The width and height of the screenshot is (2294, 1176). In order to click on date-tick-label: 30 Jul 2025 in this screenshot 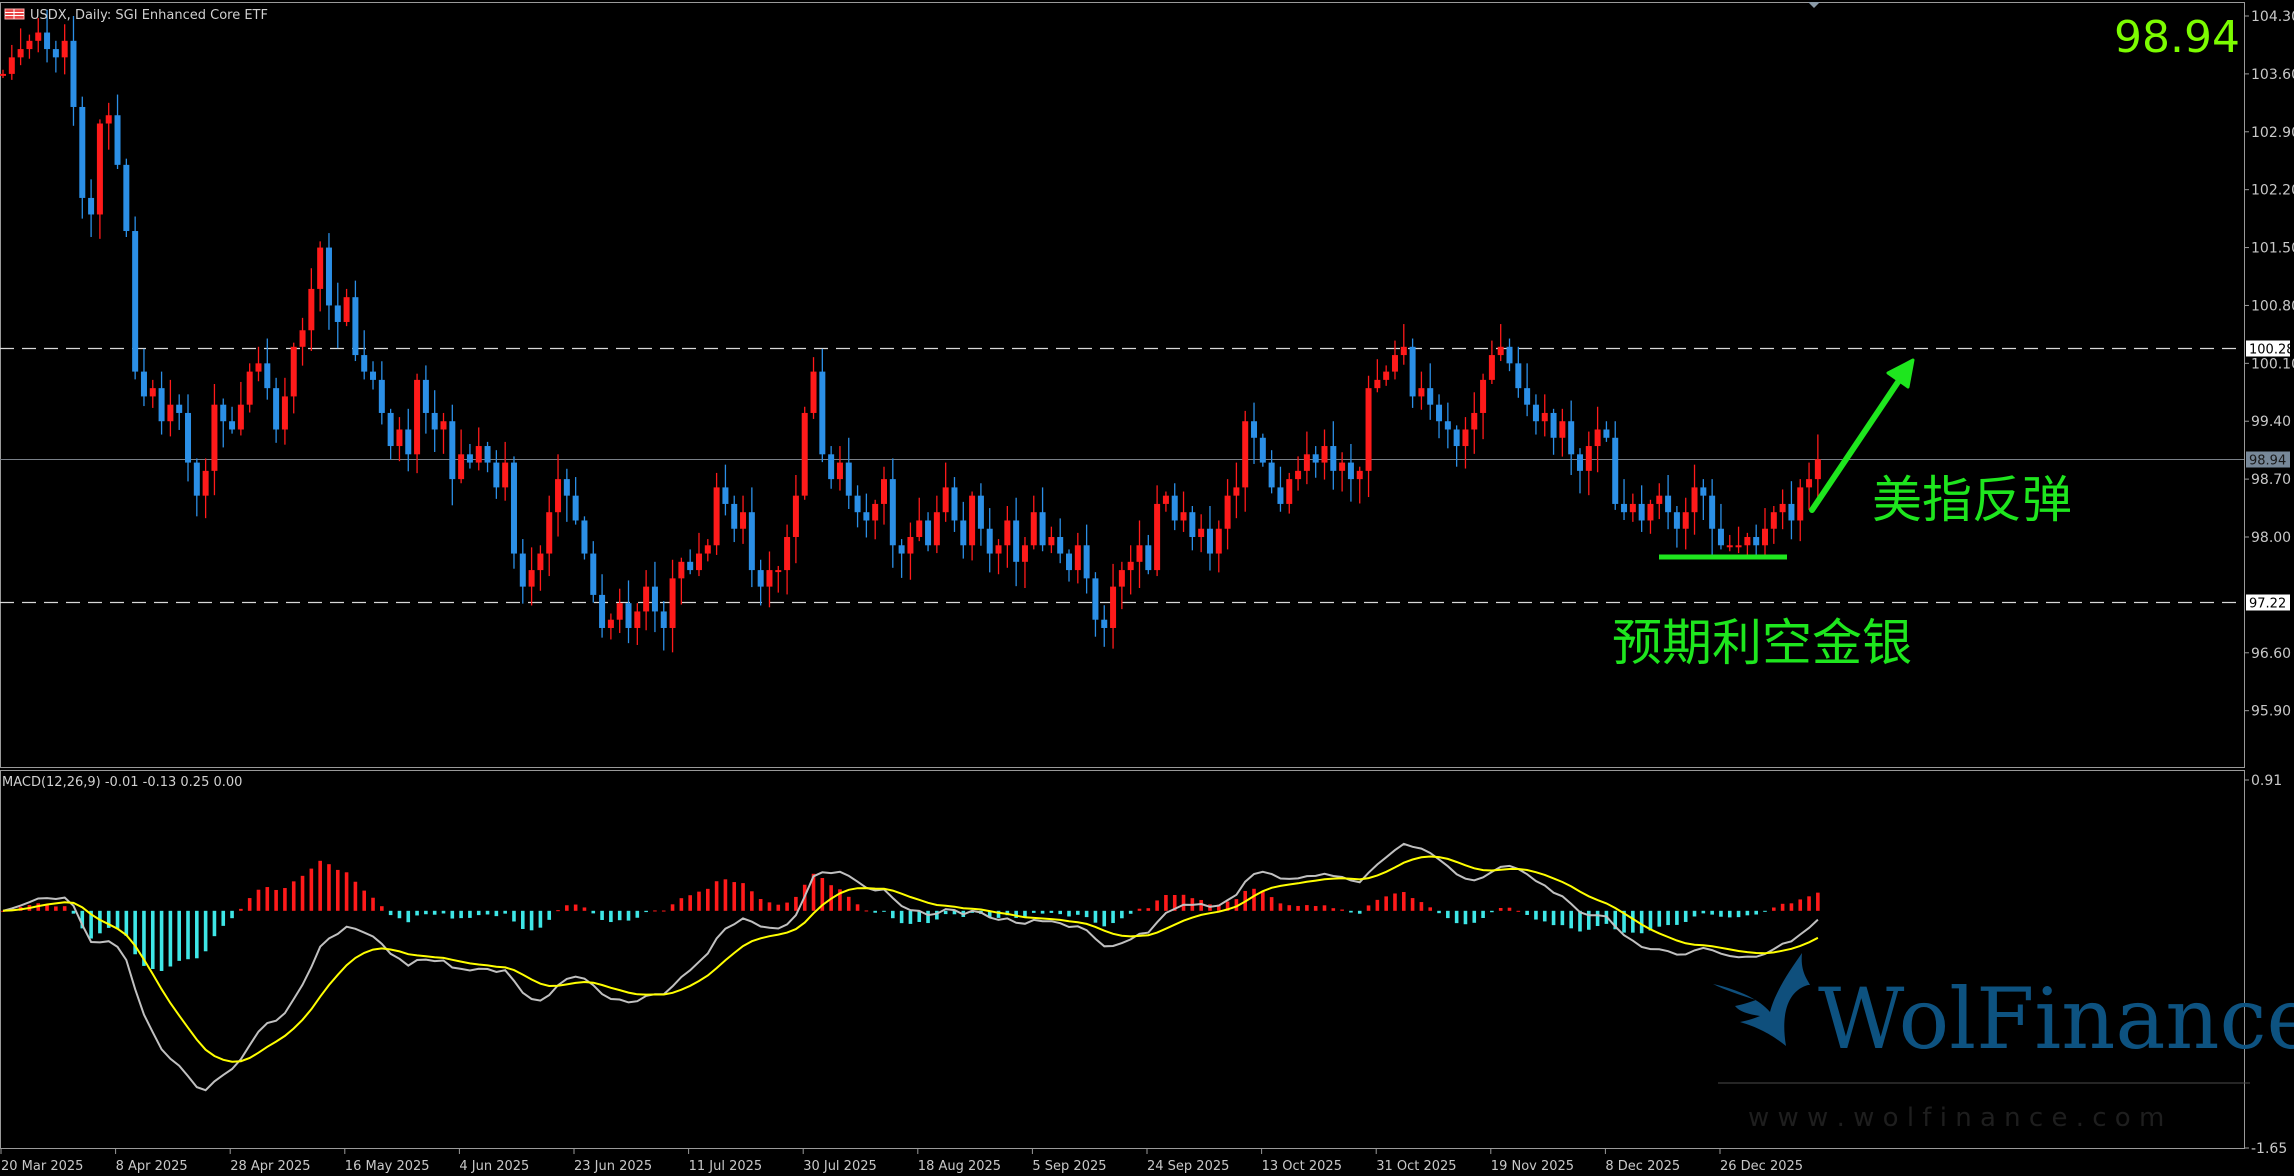, I will do `click(840, 1166)`.